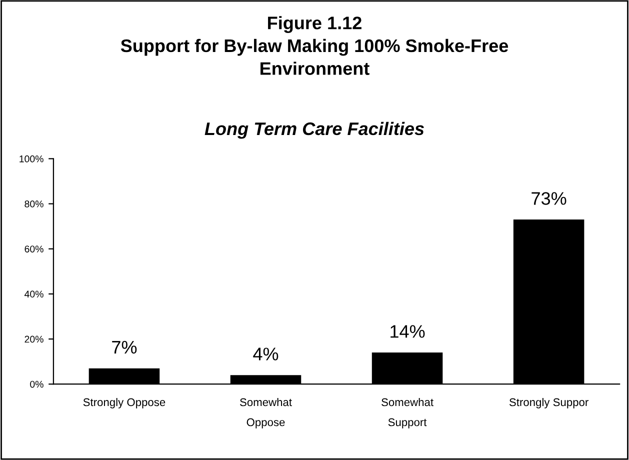  What do you see at coordinates (124, 347) in the screenshot?
I see `data-label: 7%` at bounding box center [124, 347].